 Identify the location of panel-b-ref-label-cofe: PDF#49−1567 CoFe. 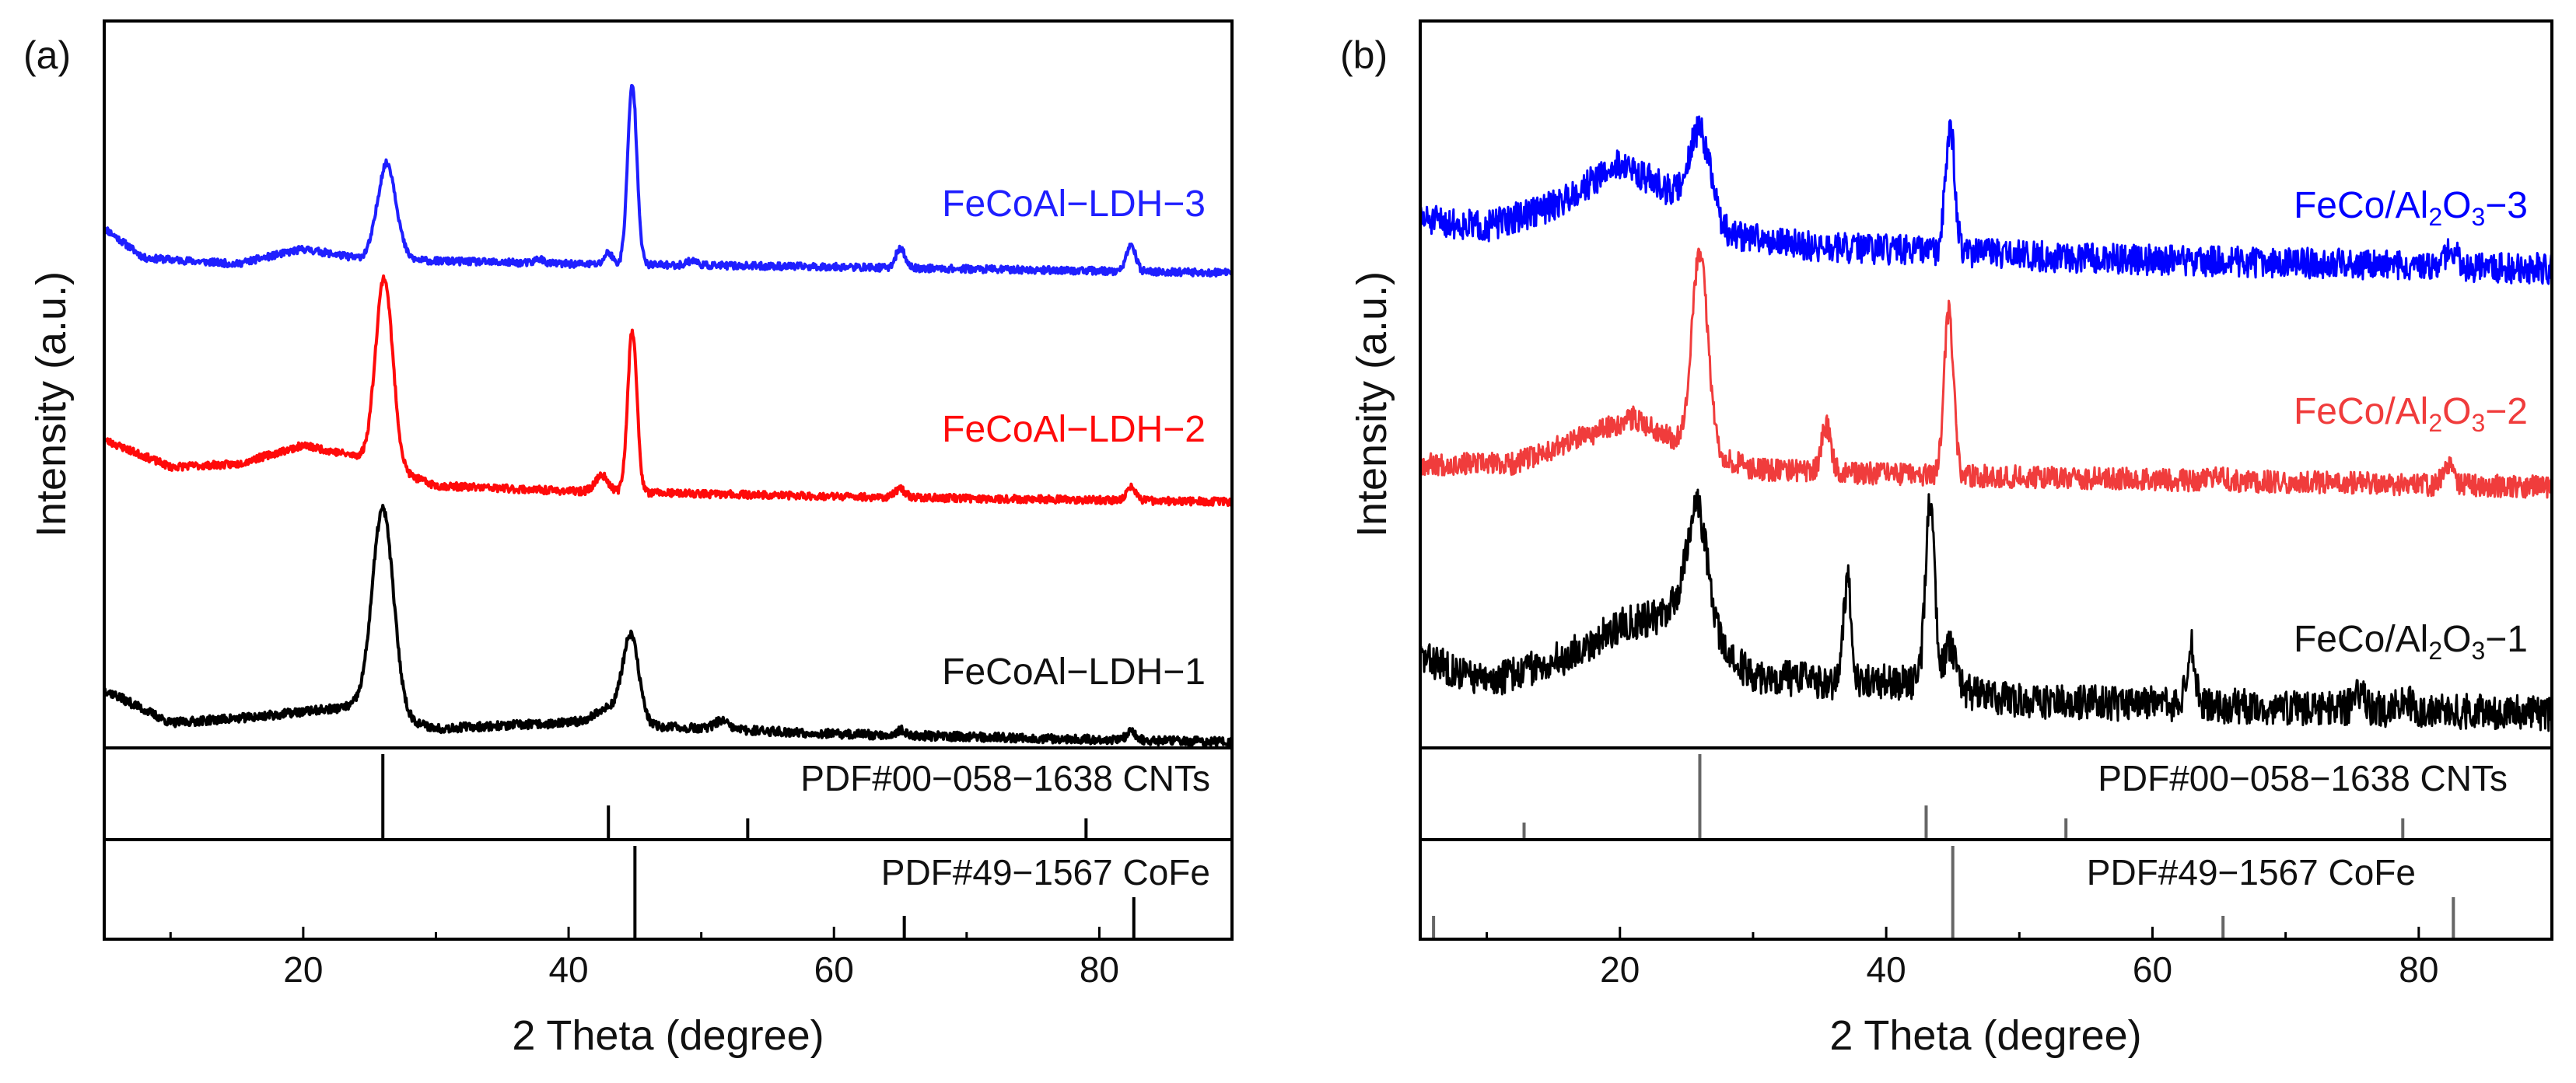
(2252, 872).